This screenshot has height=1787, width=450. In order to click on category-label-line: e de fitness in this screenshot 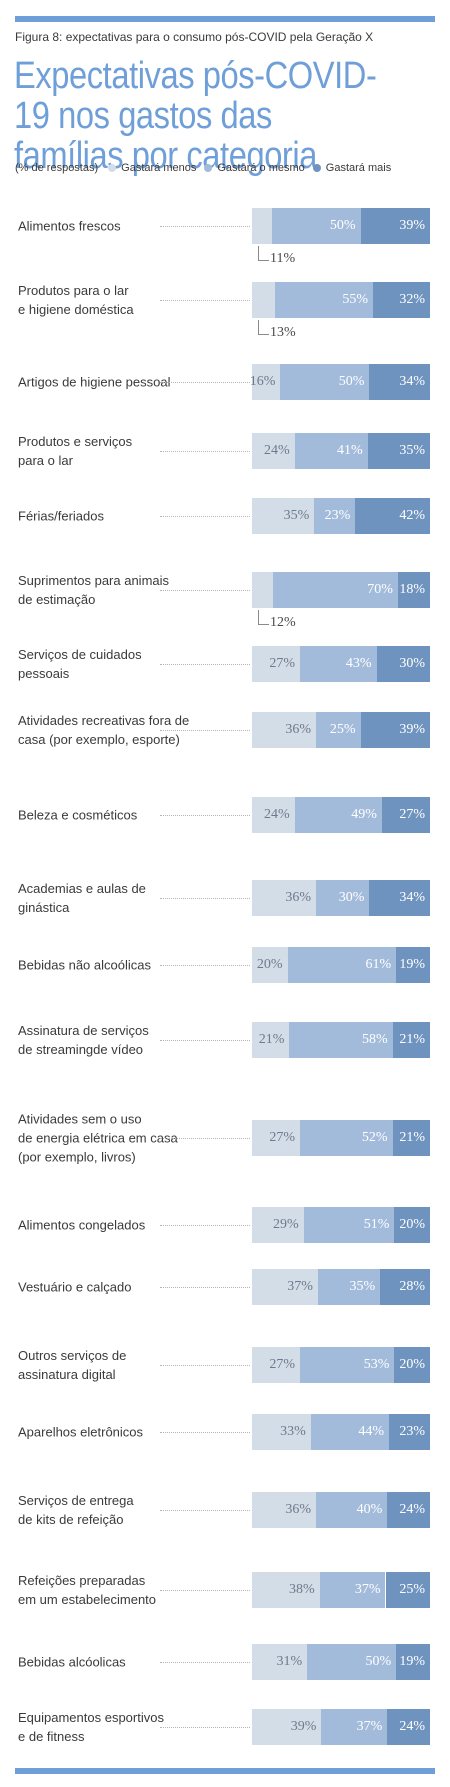, I will do `click(51, 1736)`.